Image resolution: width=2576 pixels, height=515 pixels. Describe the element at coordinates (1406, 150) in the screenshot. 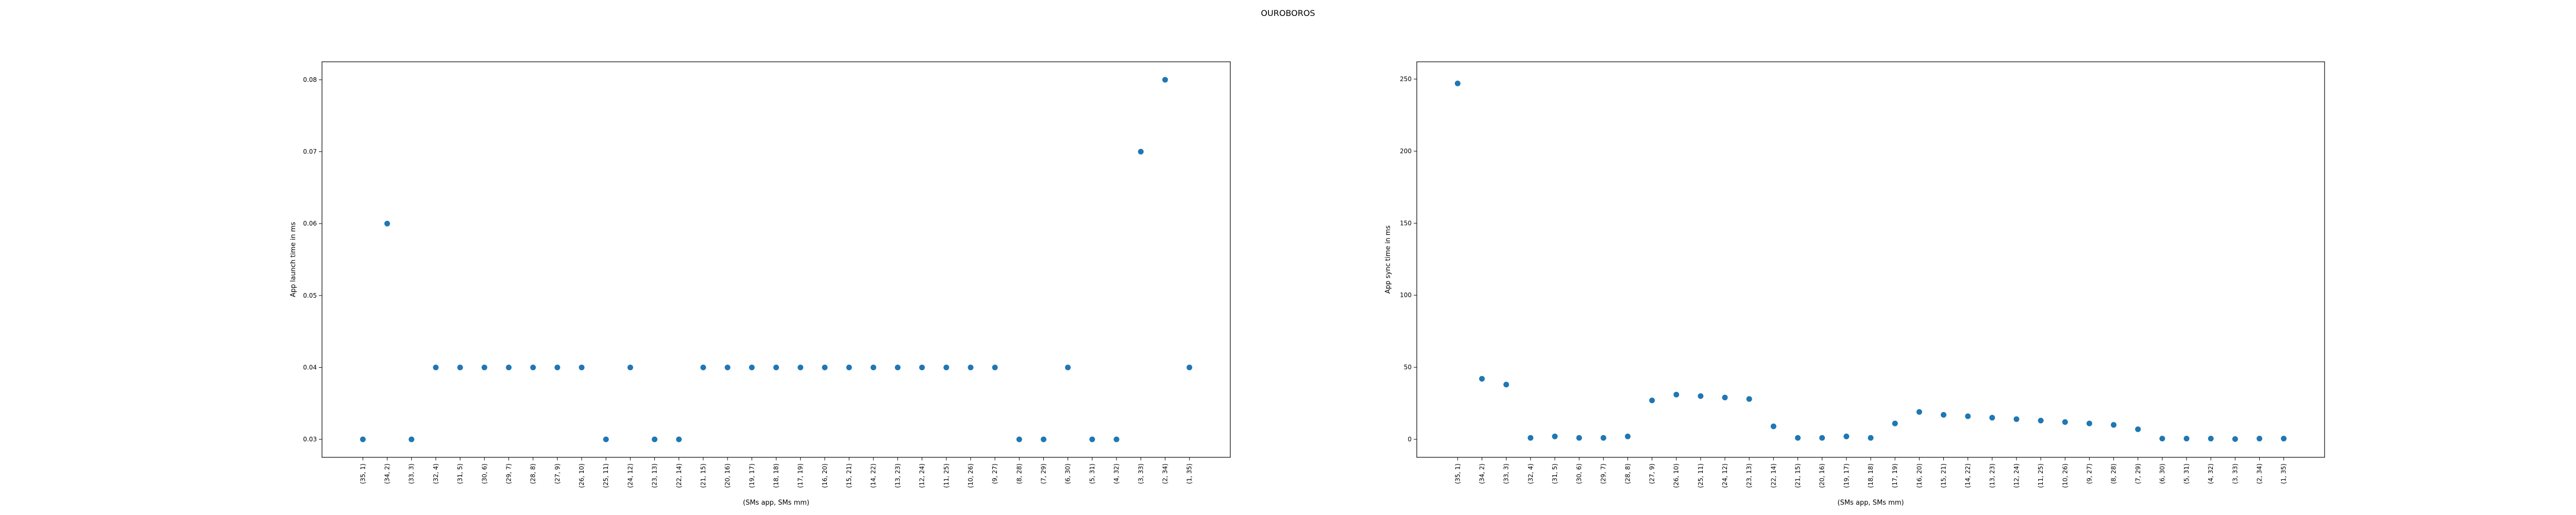

I see `y-tick-label: 200` at that location.